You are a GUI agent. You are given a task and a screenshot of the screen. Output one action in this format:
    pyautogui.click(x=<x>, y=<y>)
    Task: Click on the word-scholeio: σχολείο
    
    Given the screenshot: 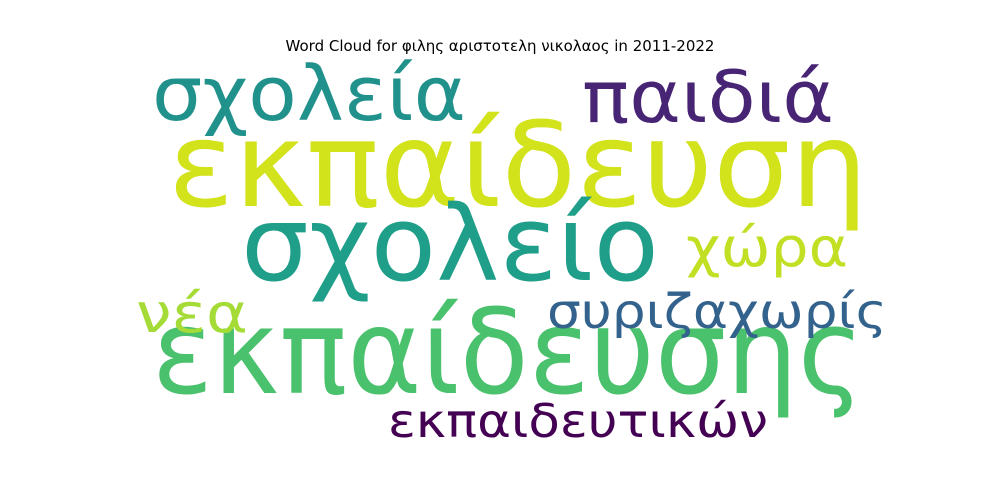 What is the action you would take?
    pyautogui.click(x=450, y=244)
    